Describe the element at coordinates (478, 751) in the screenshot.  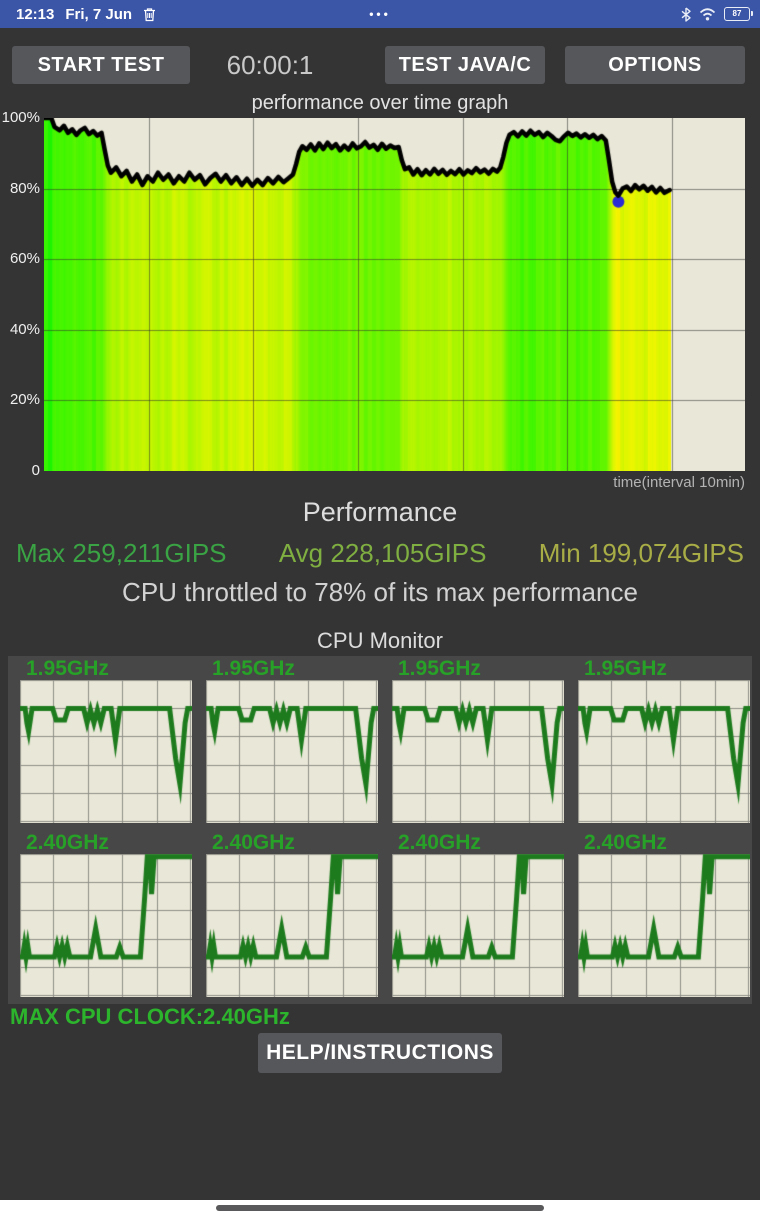
I see `core-3-chart` at that location.